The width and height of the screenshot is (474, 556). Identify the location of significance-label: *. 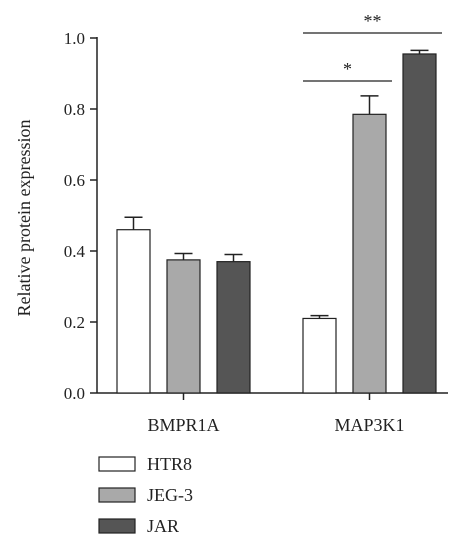
(347, 69).